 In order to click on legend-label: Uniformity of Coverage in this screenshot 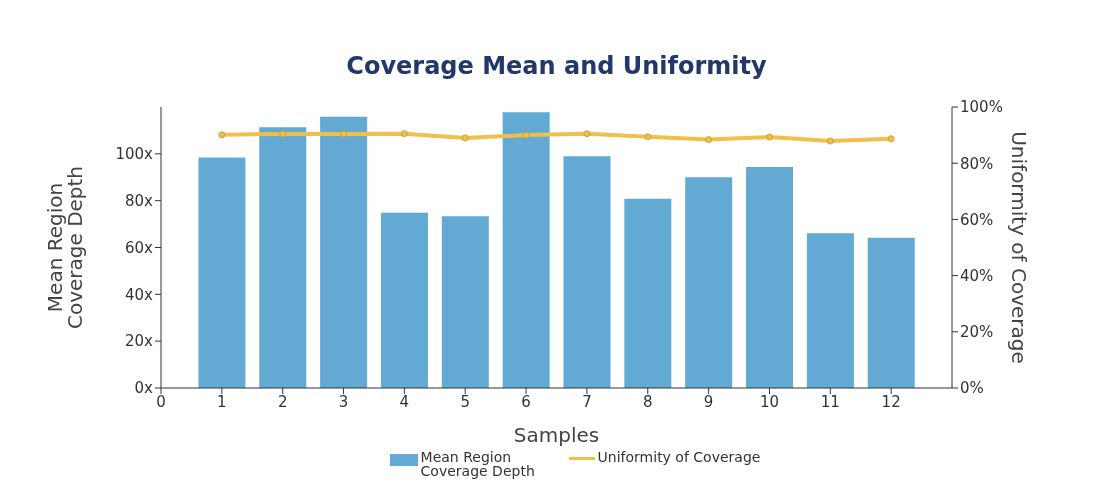, I will do `click(679, 457)`.